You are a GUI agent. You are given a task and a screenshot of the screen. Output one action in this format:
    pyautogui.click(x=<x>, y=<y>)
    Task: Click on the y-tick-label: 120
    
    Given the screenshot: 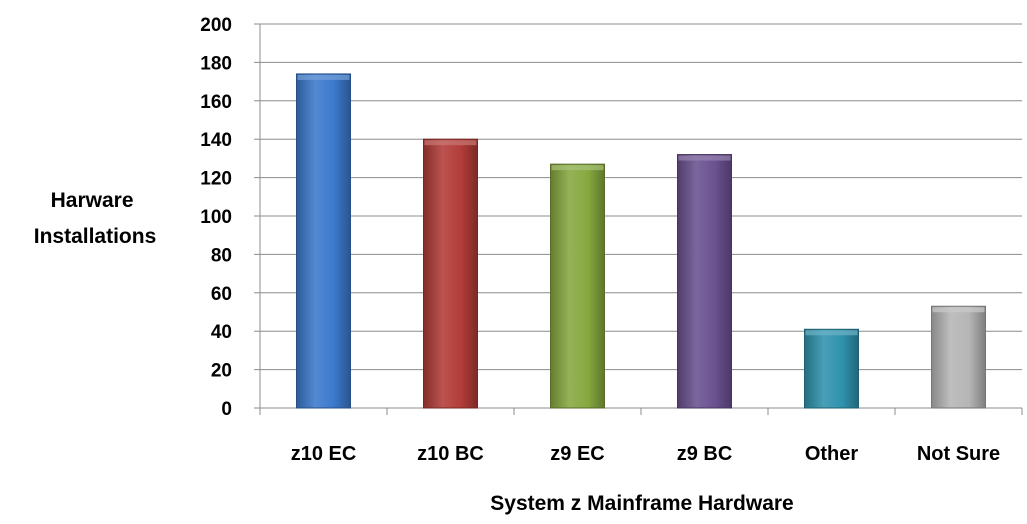 What is the action you would take?
    pyautogui.click(x=216, y=179)
    